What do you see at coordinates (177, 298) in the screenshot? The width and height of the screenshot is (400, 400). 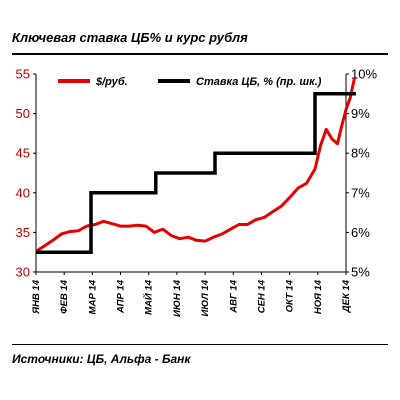 I see `x-tick-label: ИЮН 14` at bounding box center [177, 298].